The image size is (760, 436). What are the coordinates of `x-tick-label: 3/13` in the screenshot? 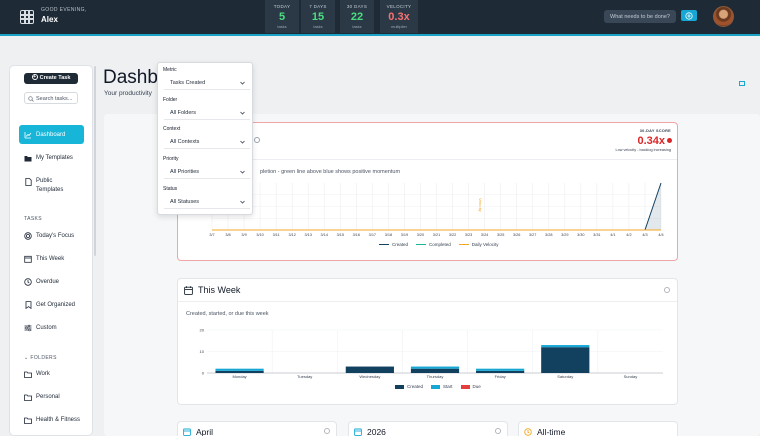 It's located at (308, 235).